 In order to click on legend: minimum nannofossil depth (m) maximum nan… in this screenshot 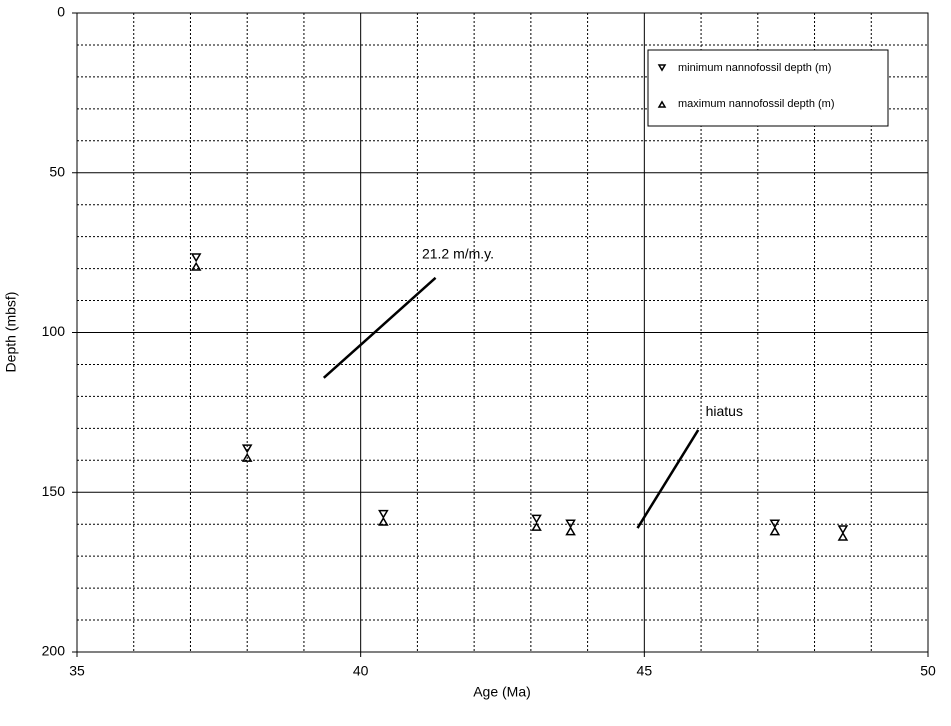, I will do `click(768, 88)`.